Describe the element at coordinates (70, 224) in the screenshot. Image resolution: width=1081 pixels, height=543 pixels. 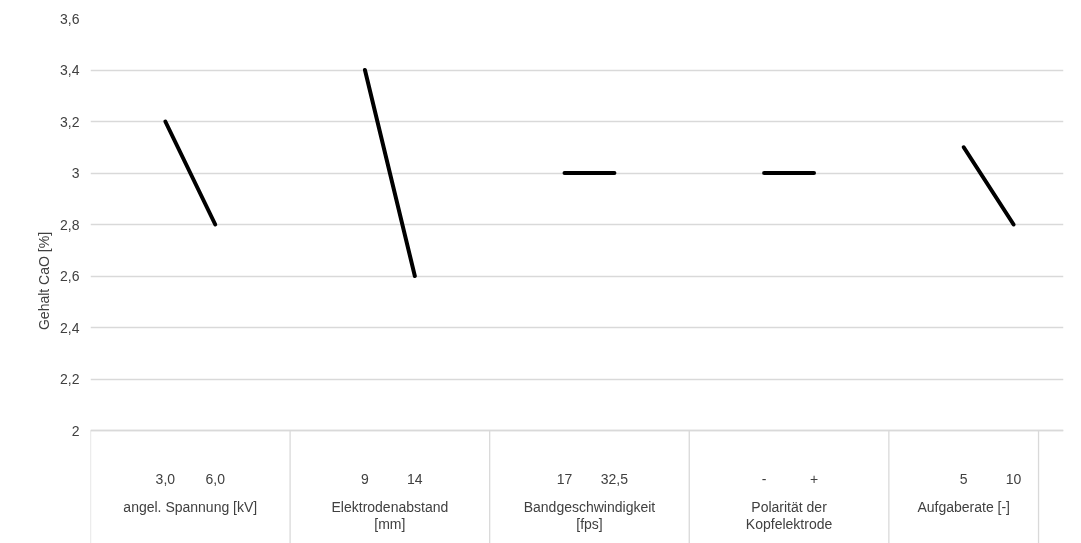
I see `y-tick-label: 2,8` at that location.